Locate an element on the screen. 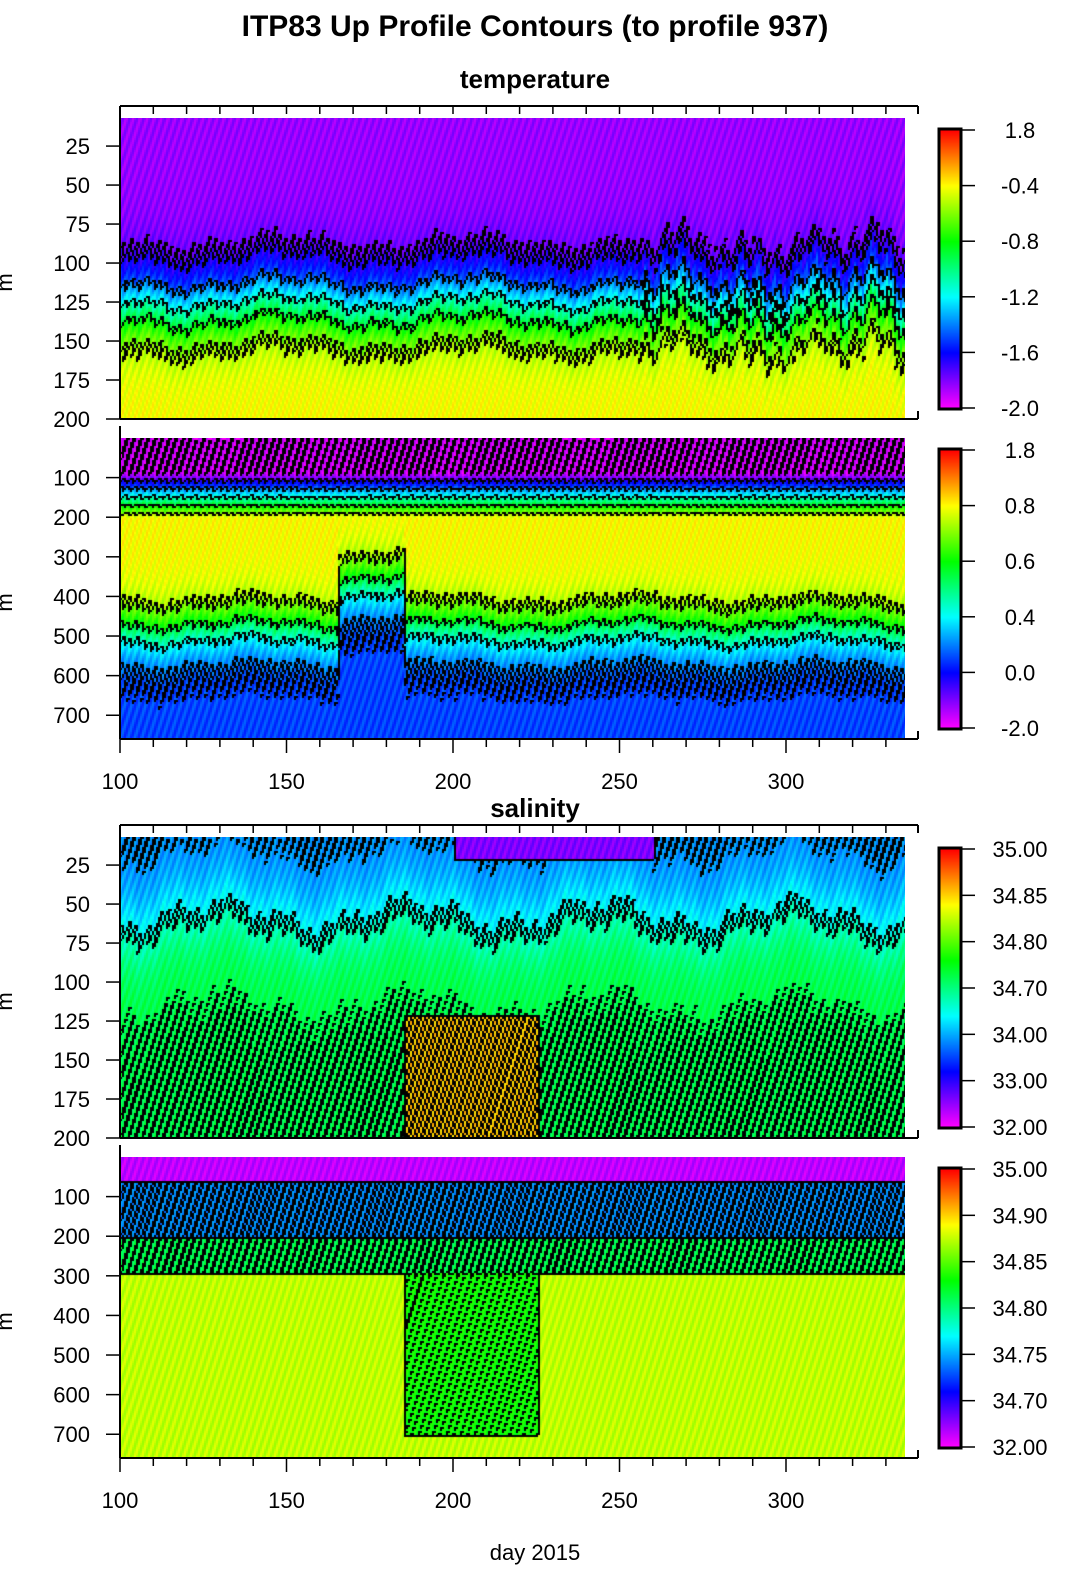 Image resolution: width=1070 pixels, height=1570 pixels. colorbar-tick-label: 34.00 is located at coordinates (1019, 1034).